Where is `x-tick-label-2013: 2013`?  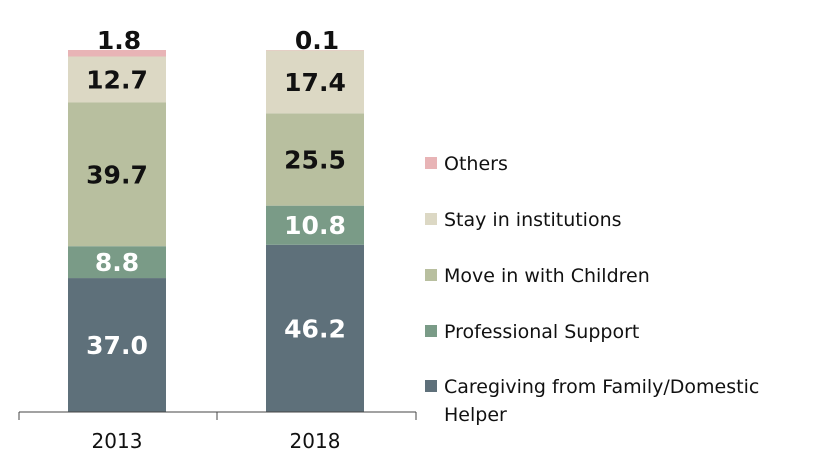 x-tick-label-2013: 2013 is located at coordinates (117, 441).